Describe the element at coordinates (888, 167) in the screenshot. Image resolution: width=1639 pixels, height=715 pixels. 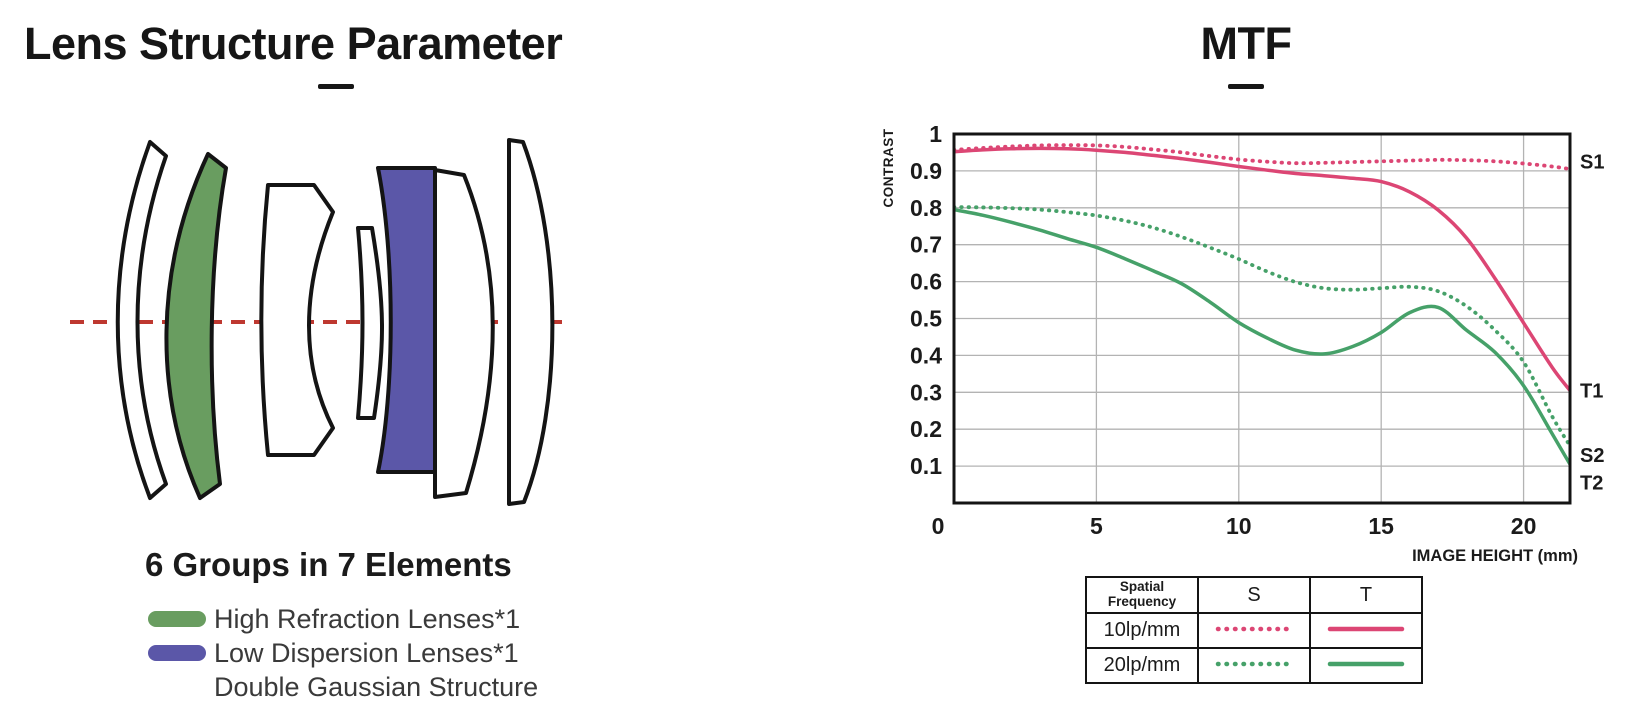
I see `y-axis-title: CONTRAST` at that location.